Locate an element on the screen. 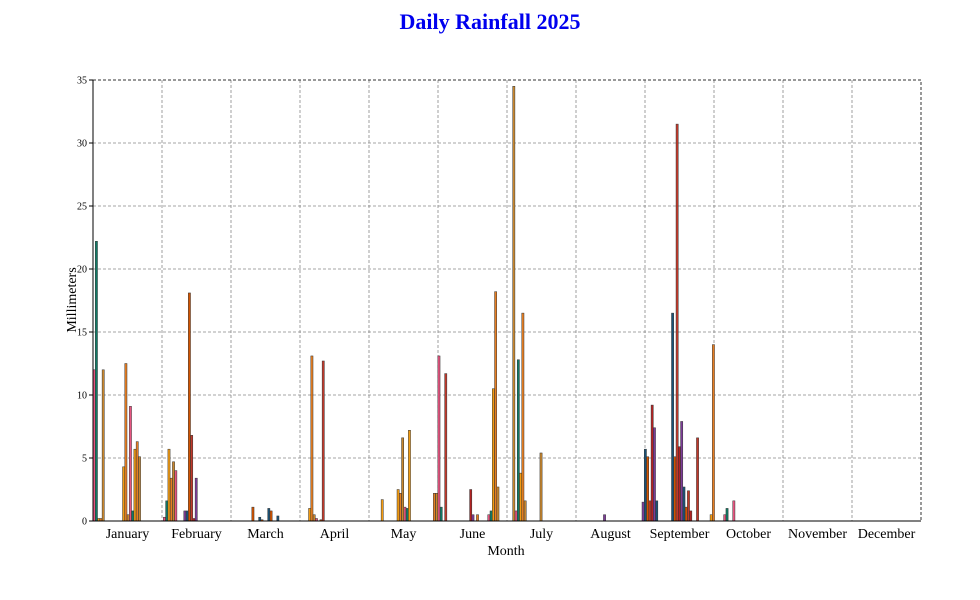 Image resolution: width=980 pixels, height=600 pixels. month-label: October is located at coordinates (748, 534).